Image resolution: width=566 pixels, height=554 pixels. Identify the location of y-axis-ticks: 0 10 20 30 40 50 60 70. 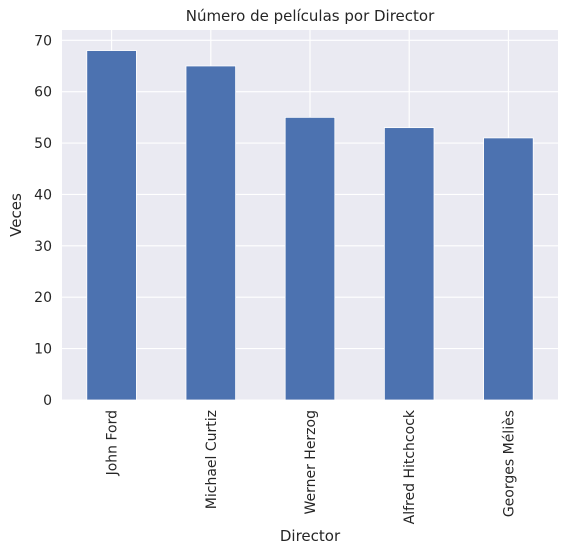
(43, 221).